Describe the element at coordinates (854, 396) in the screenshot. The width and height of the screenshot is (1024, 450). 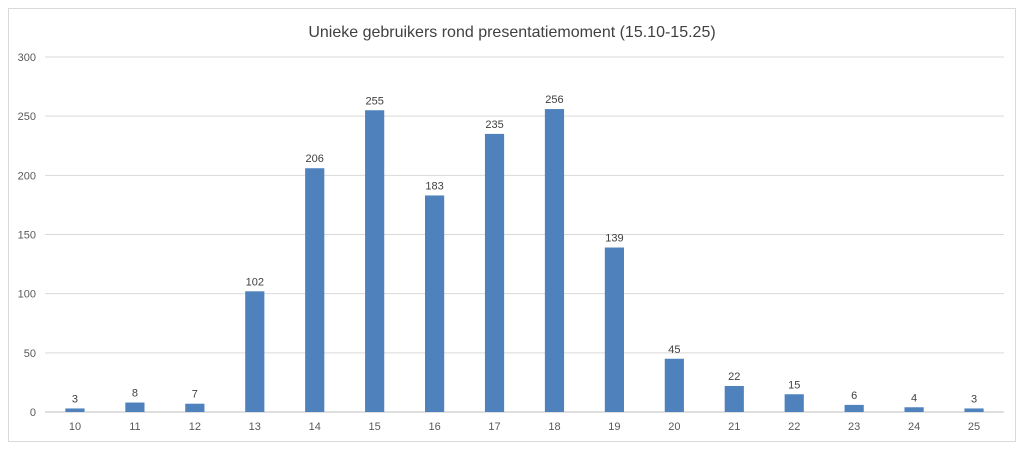
I see `data-label: 6` at that location.